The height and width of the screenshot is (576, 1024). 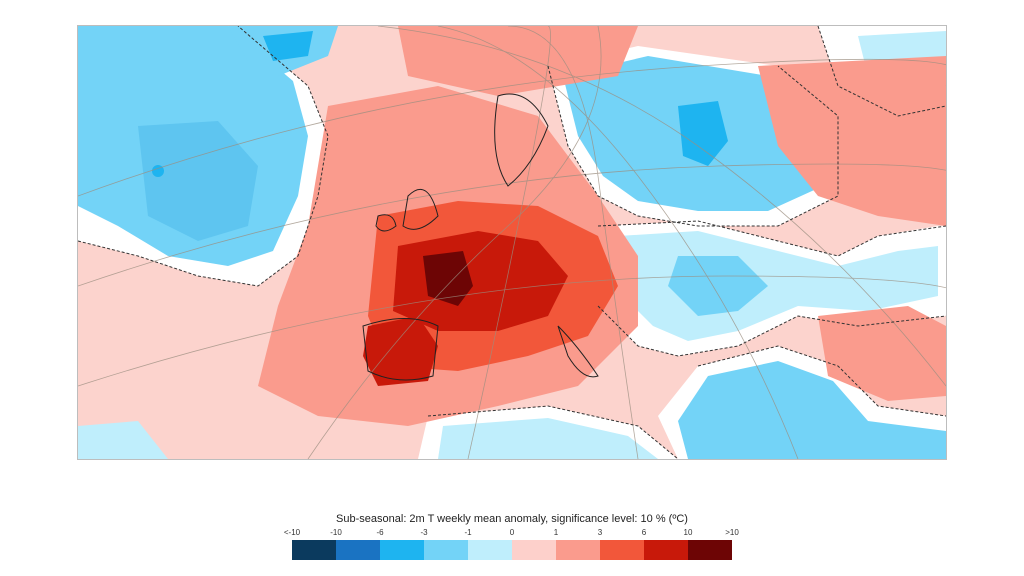 I want to click on coastlines, so click(x=480, y=237).